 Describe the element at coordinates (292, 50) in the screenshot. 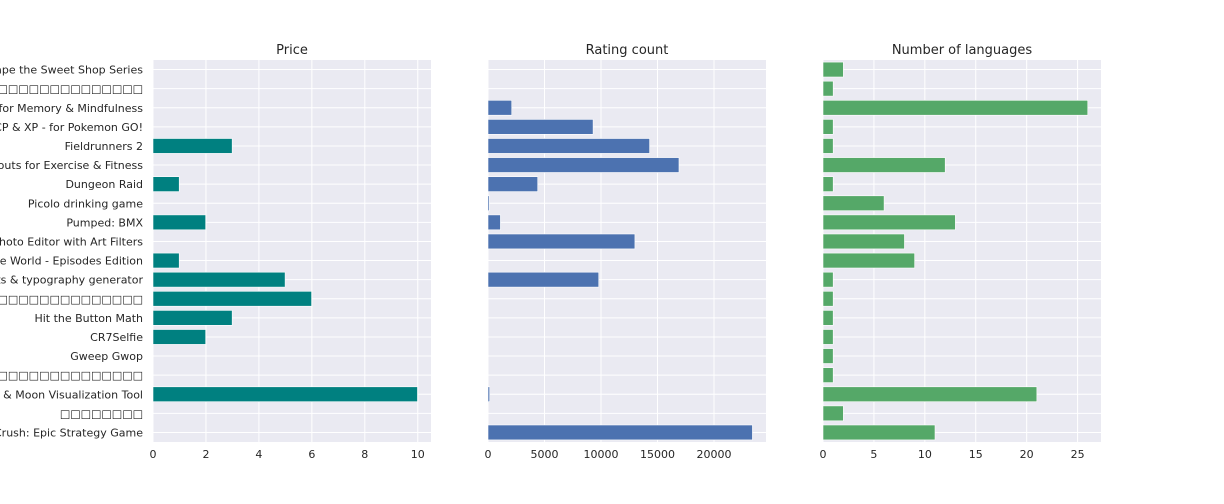

I see `panel-title: Price` at that location.